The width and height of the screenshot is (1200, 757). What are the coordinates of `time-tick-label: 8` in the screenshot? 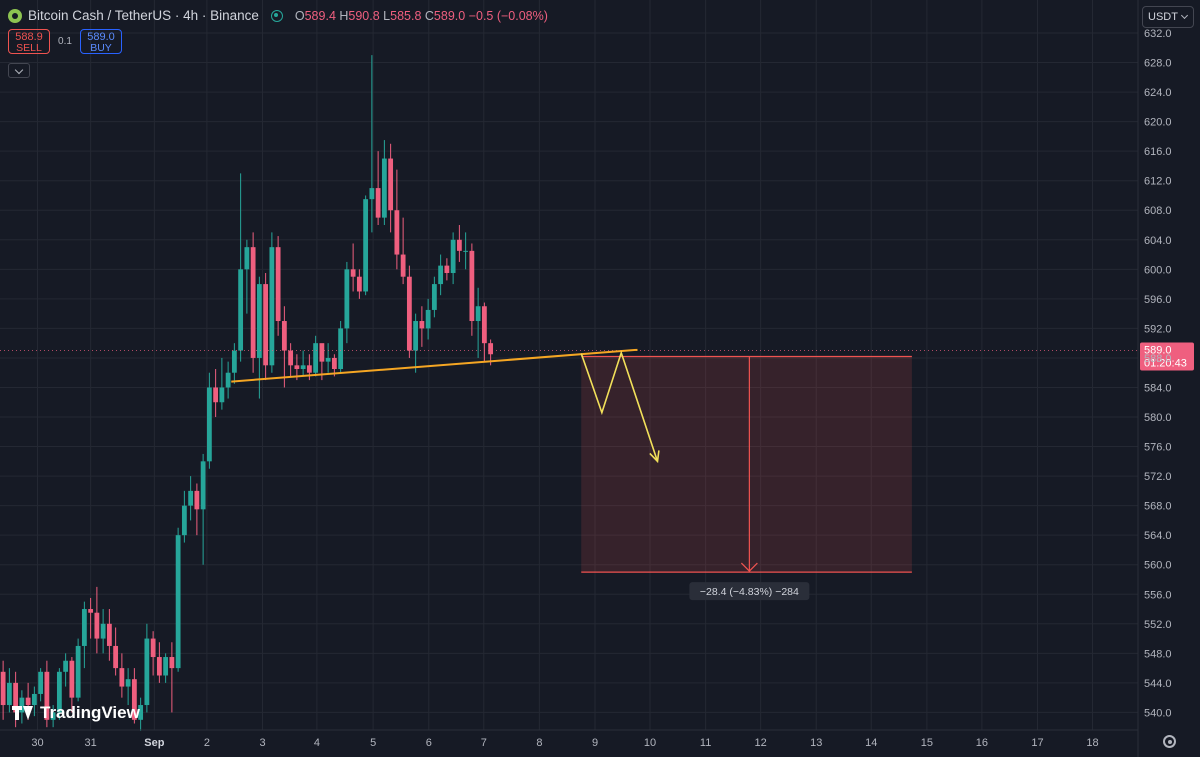 It's located at (539, 743).